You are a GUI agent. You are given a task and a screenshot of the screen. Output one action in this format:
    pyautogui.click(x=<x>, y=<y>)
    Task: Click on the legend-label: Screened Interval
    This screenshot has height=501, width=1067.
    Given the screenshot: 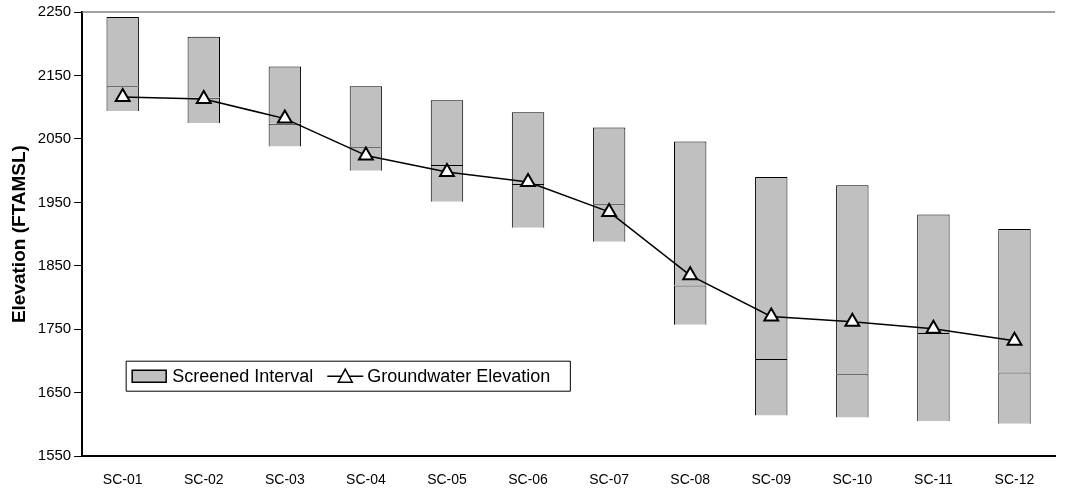 What is the action you would take?
    pyautogui.click(x=243, y=376)
    